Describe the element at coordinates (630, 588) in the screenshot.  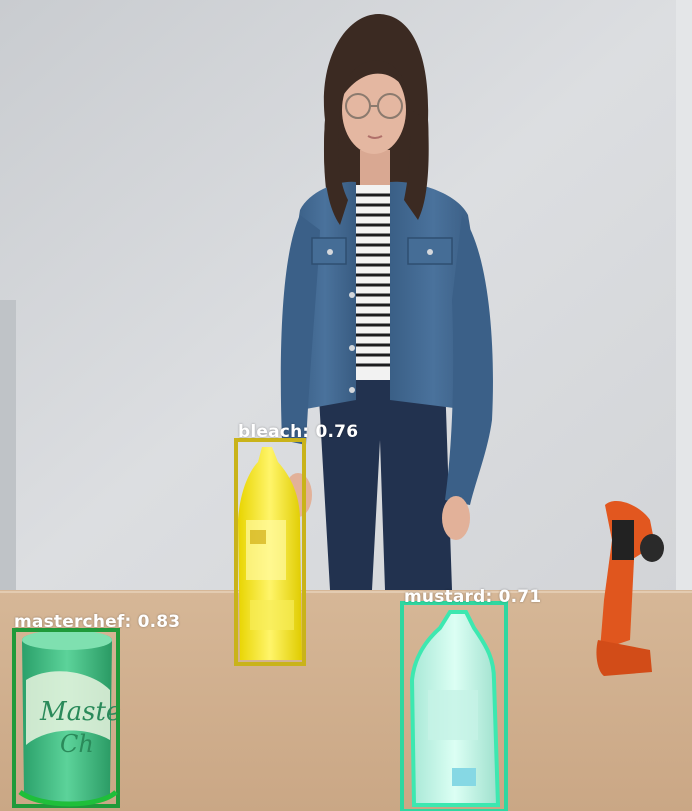
I see `power-drill` at that location.